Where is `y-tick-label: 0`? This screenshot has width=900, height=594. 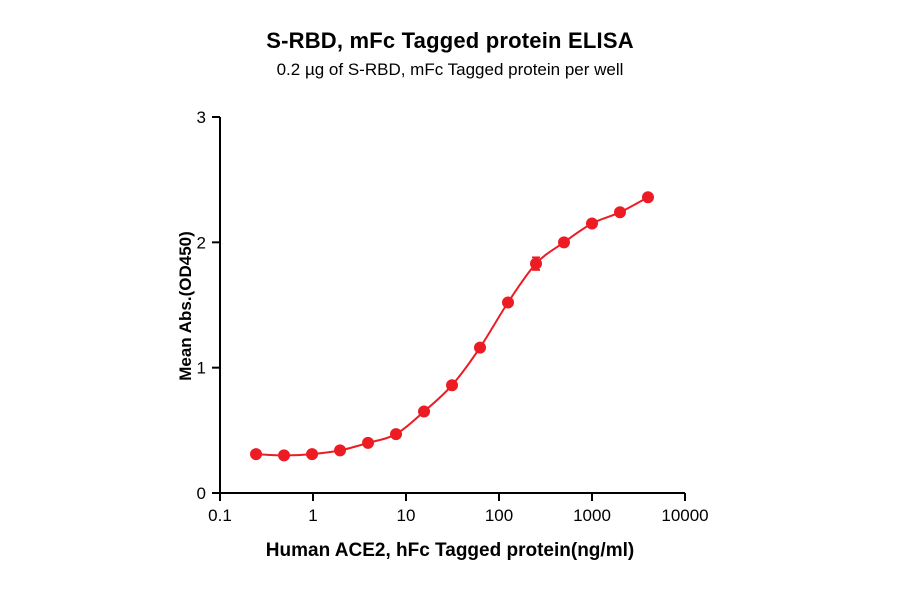
y-tick-label: 0 is located at coordinates (201, 493).